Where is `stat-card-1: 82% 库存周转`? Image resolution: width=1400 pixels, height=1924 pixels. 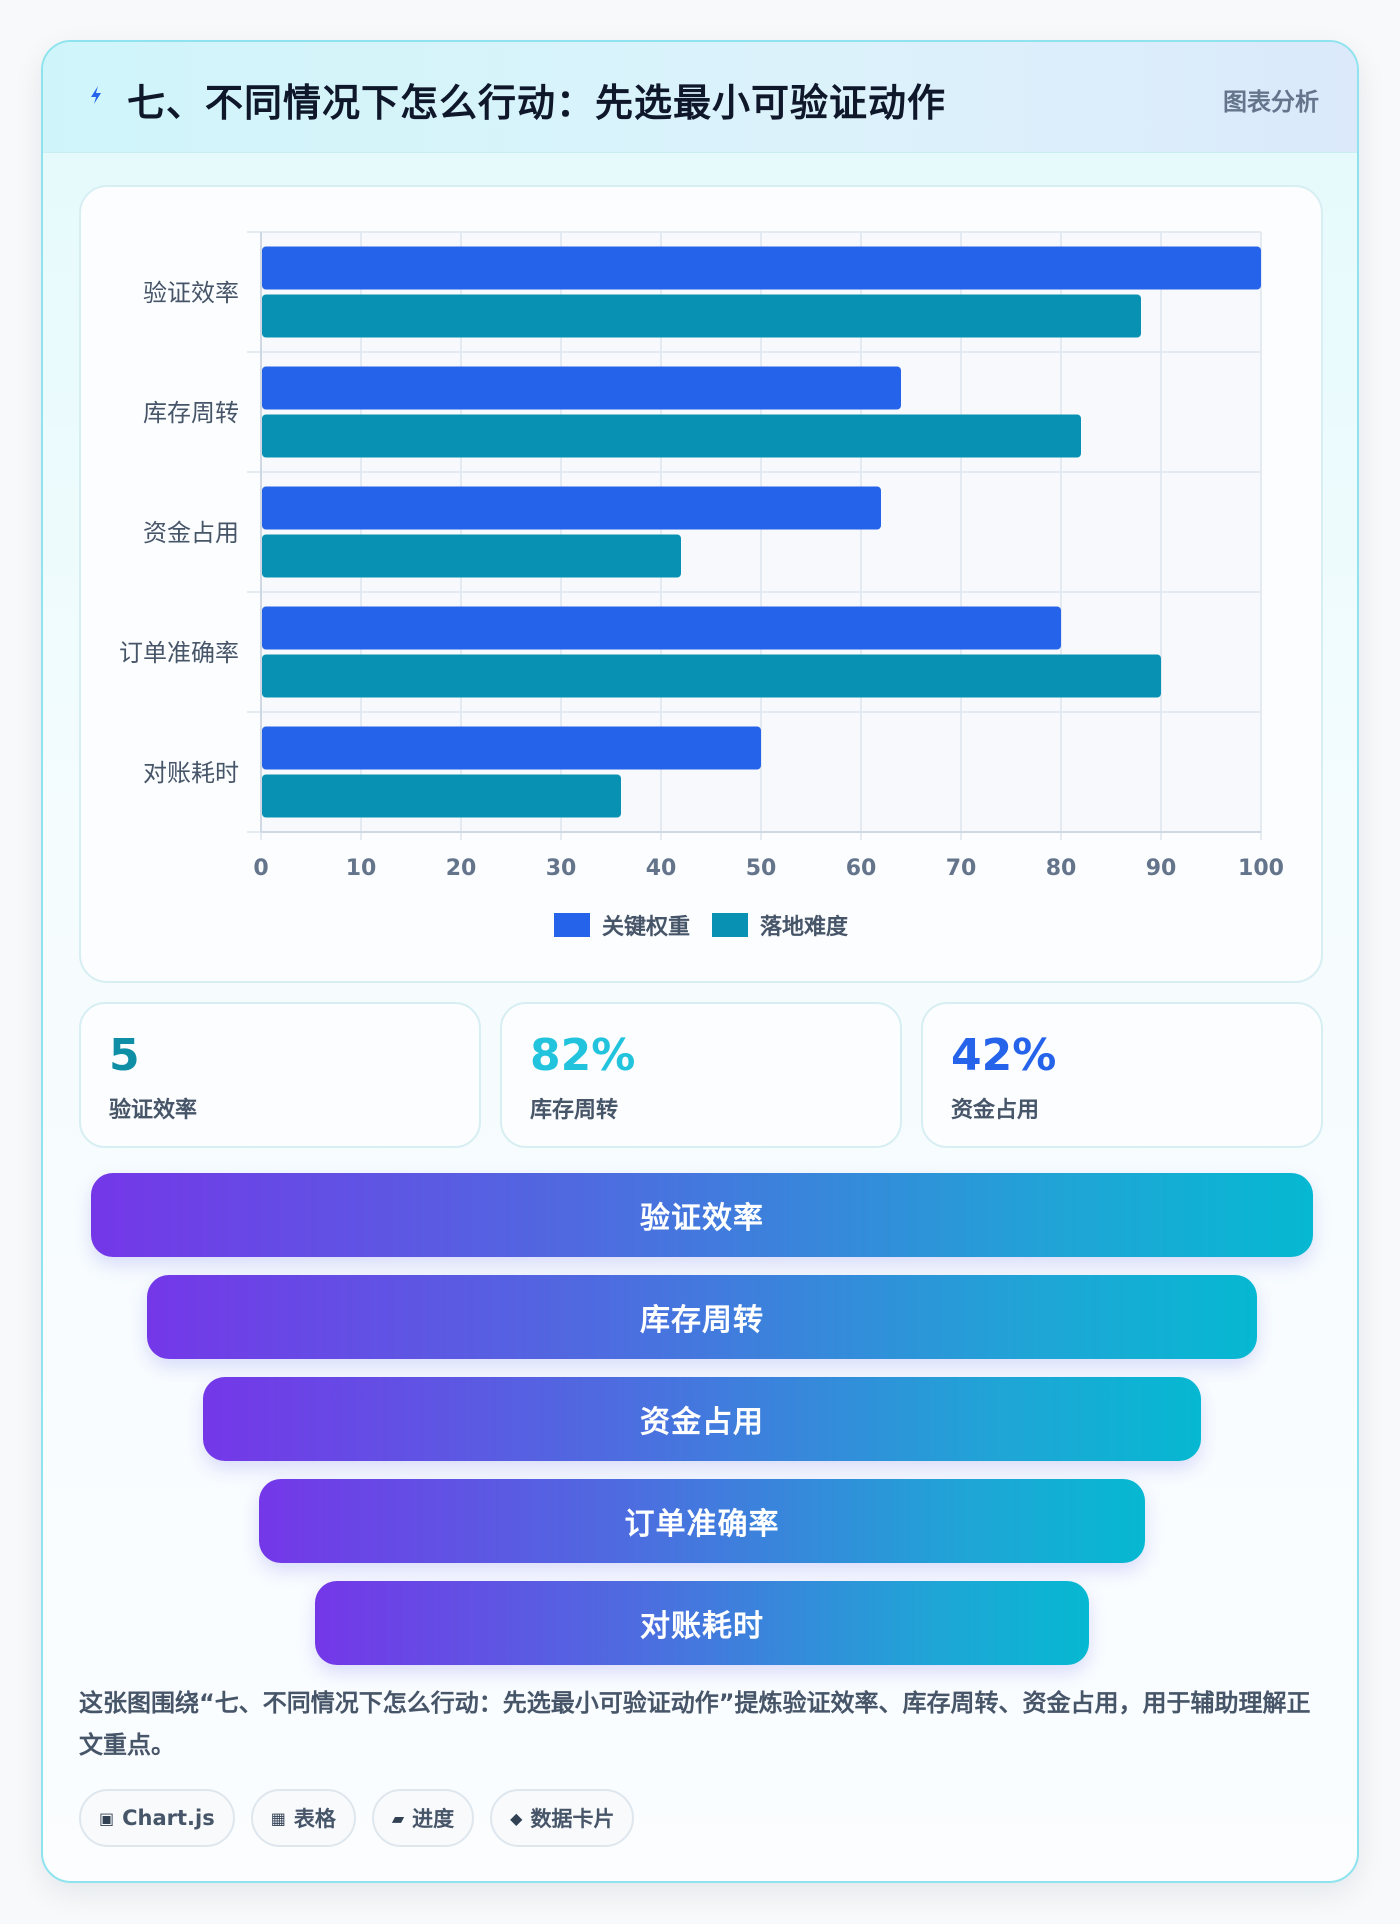 stat-card-1: 82% 库存周转 is located at coordinates (701, 1075).